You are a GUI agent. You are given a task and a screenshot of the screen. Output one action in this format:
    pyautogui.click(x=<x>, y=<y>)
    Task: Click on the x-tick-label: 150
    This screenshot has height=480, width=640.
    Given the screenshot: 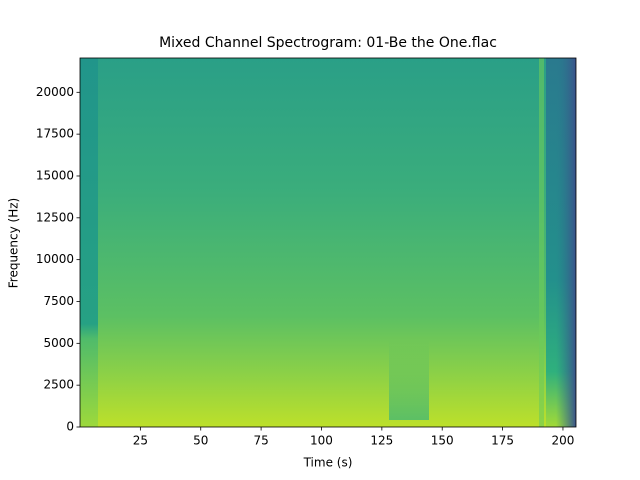 What is the action you would take?
    pyautogui.click(x=442, y=441)
    